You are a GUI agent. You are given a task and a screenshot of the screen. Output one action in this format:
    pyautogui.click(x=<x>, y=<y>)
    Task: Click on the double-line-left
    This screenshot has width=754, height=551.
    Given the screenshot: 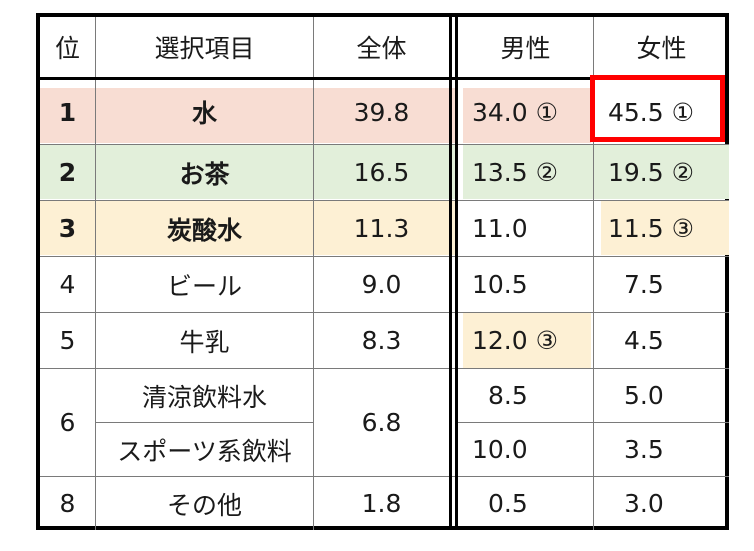 What is the action you would take?
    pyautogui.click(x=450, y=273)
    